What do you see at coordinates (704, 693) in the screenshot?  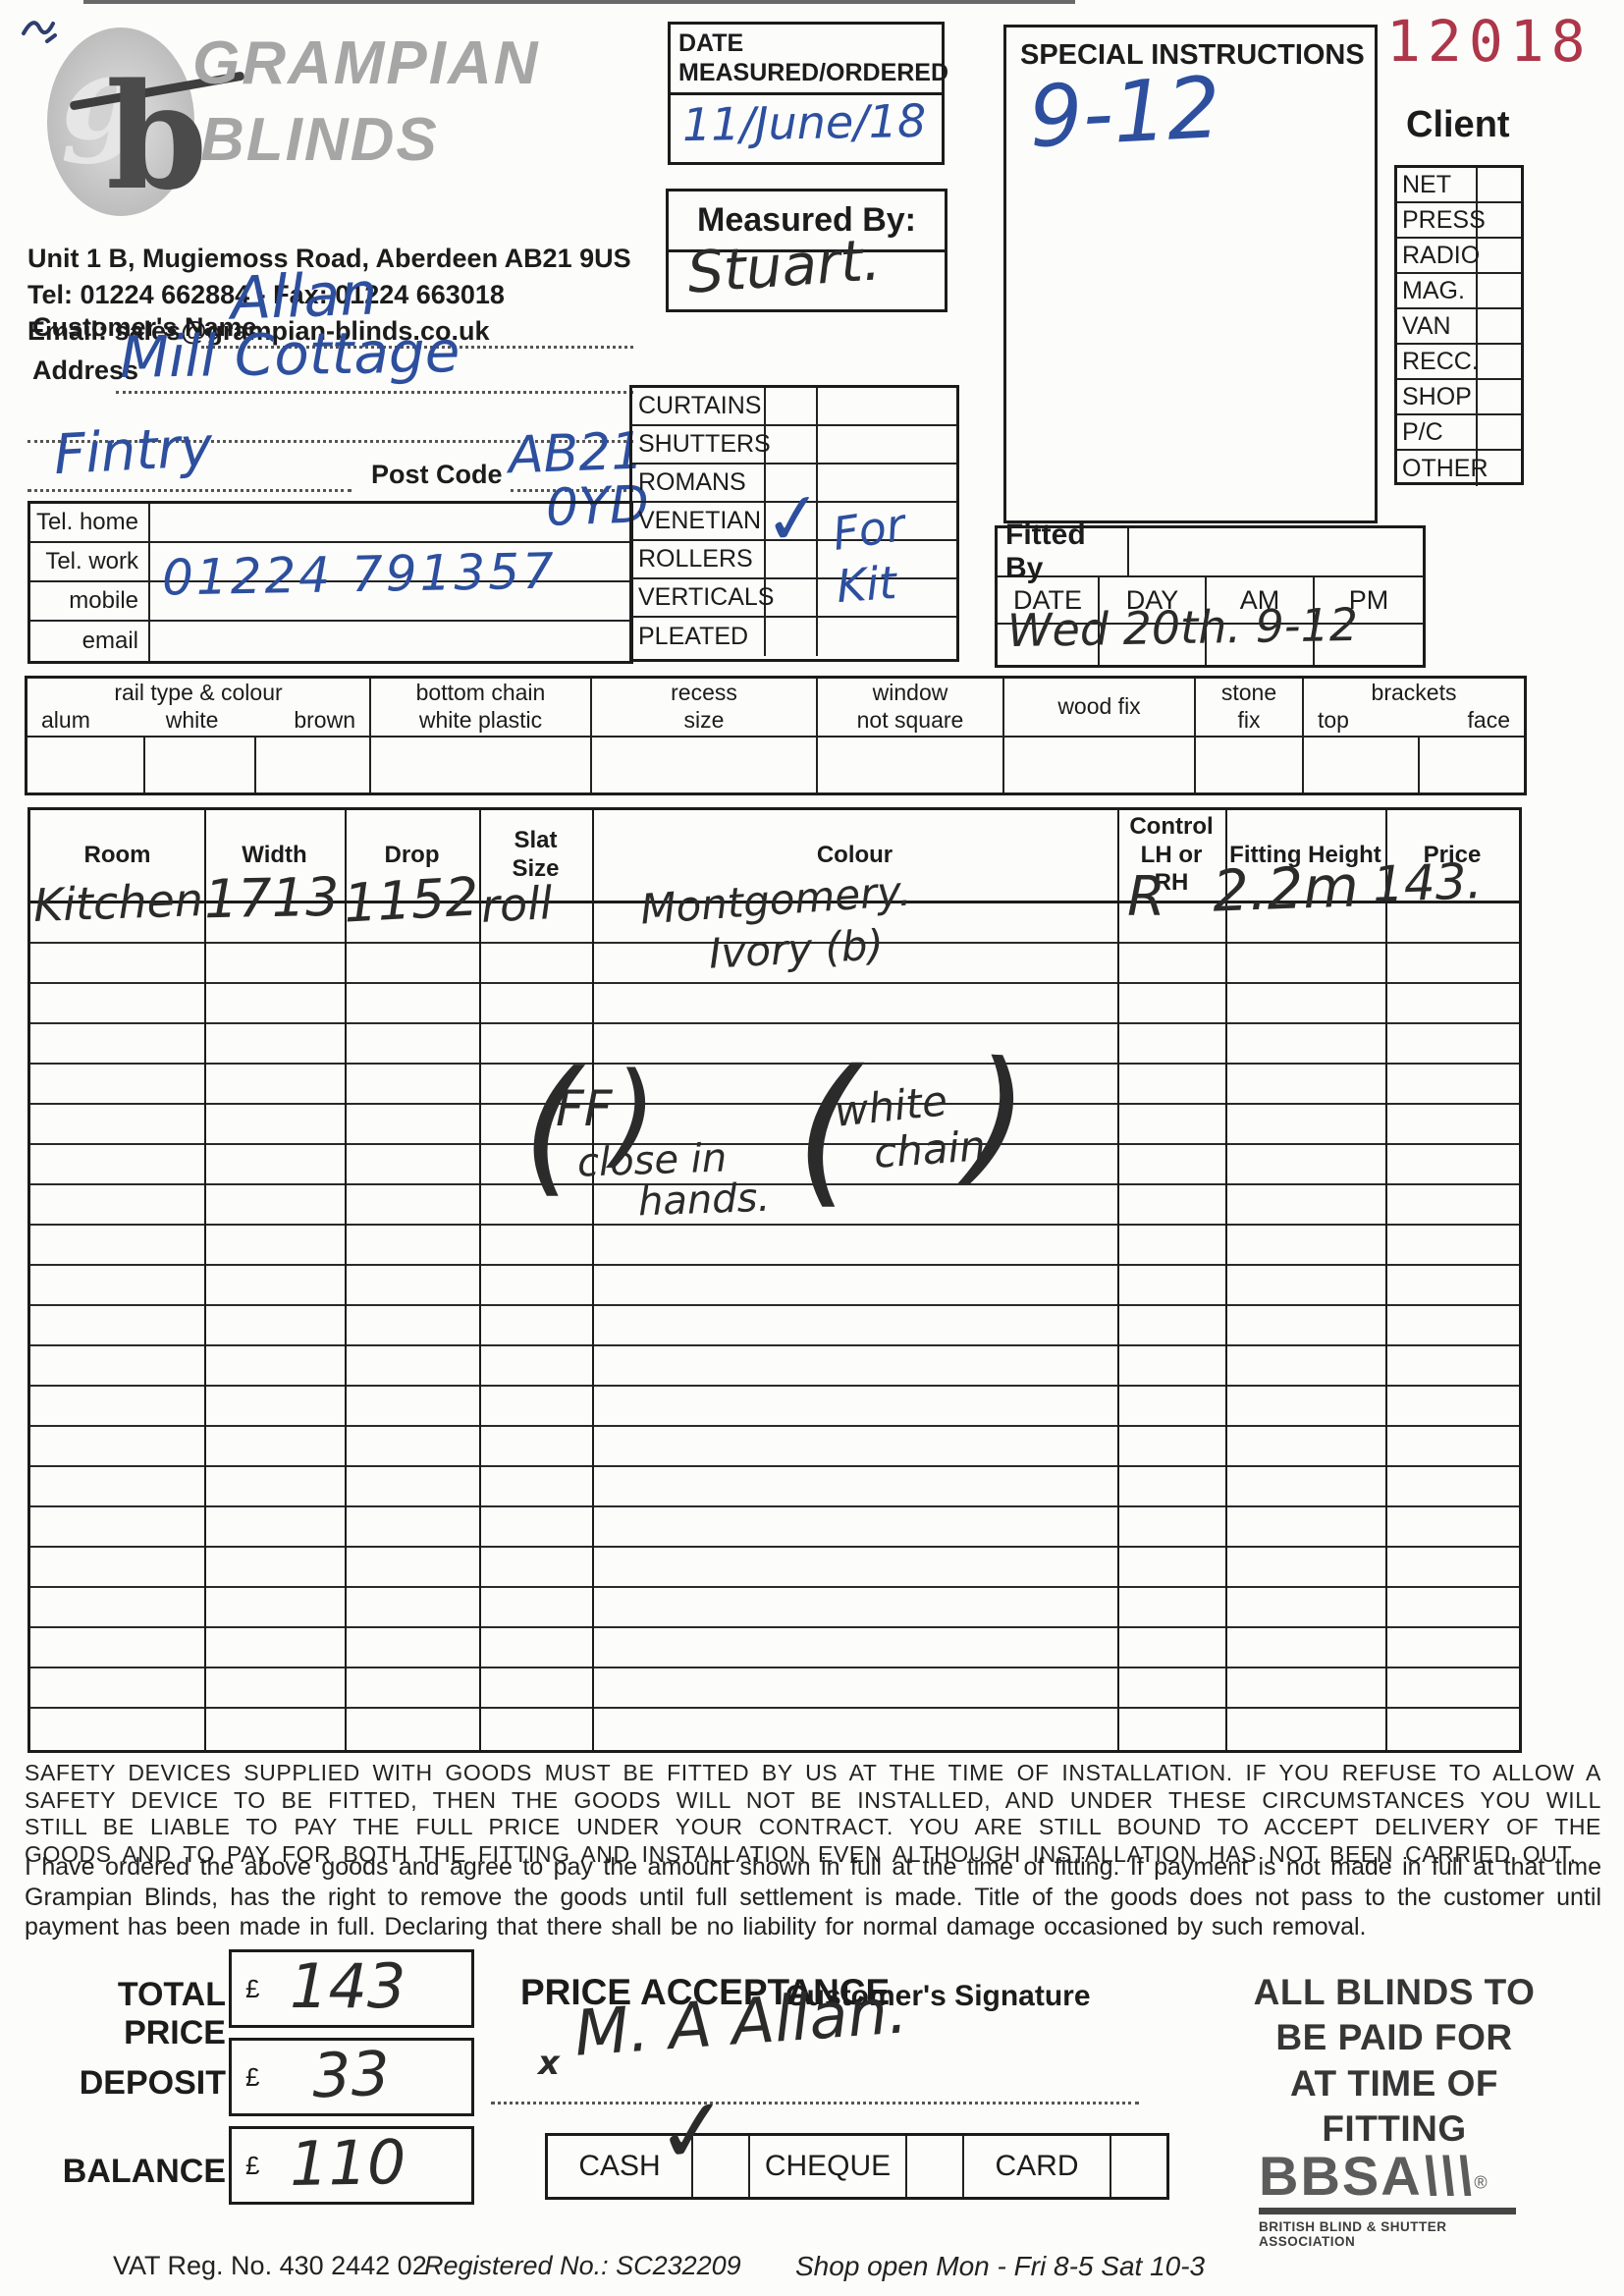 I see `recess-line1: recess` at bounding box center [704, 693].